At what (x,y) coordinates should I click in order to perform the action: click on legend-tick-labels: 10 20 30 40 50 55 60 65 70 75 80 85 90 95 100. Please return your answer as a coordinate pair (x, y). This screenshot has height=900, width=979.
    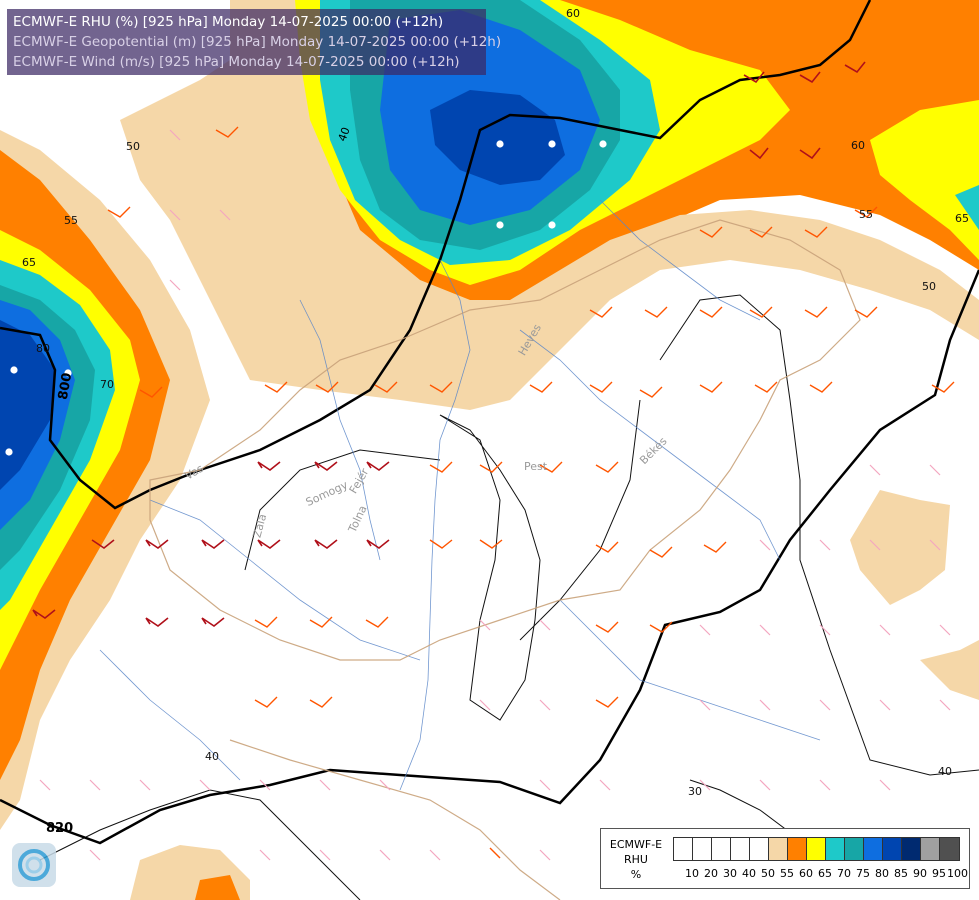
    Looking at the image, I should click on (823, 874).